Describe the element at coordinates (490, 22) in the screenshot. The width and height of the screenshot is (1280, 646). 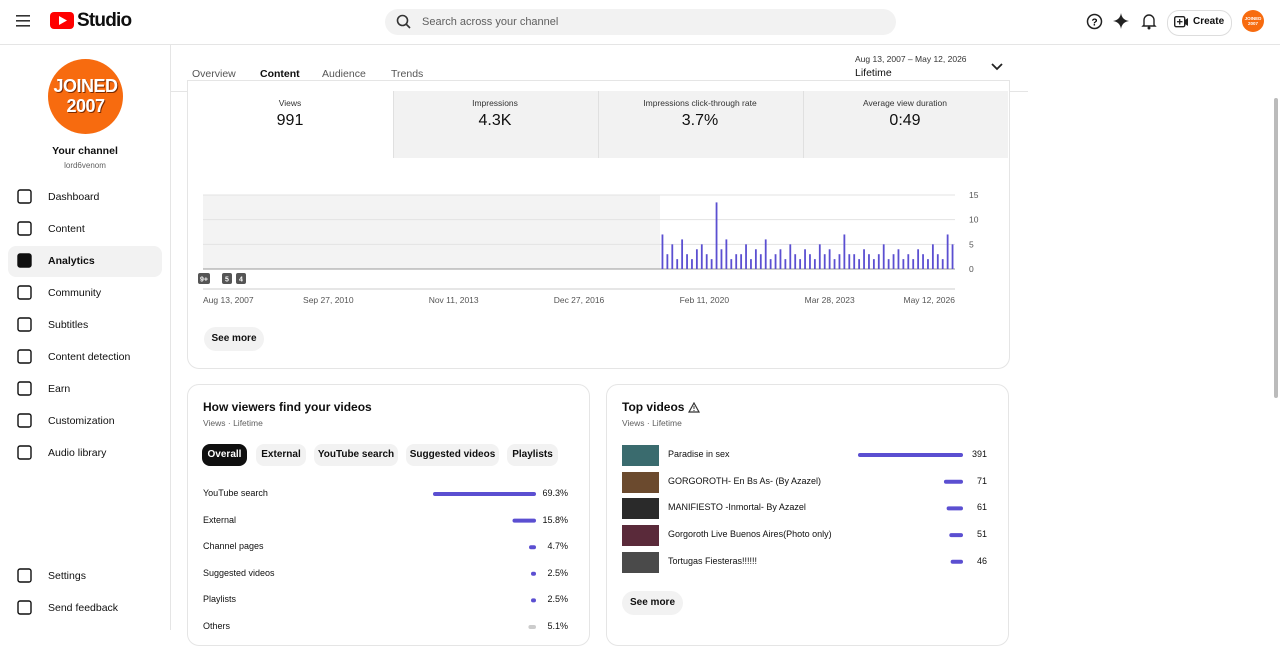
I see `search-placeholder: Search across your channel` at that location.